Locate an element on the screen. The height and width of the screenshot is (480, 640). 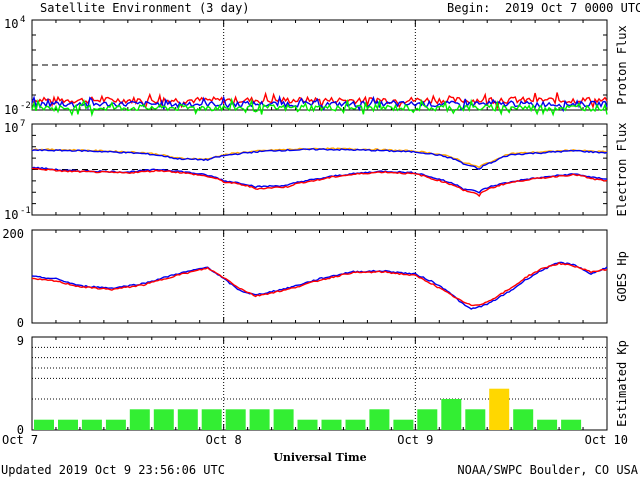
y-tick-exponent: -2 is located at coordinates (25, 106).